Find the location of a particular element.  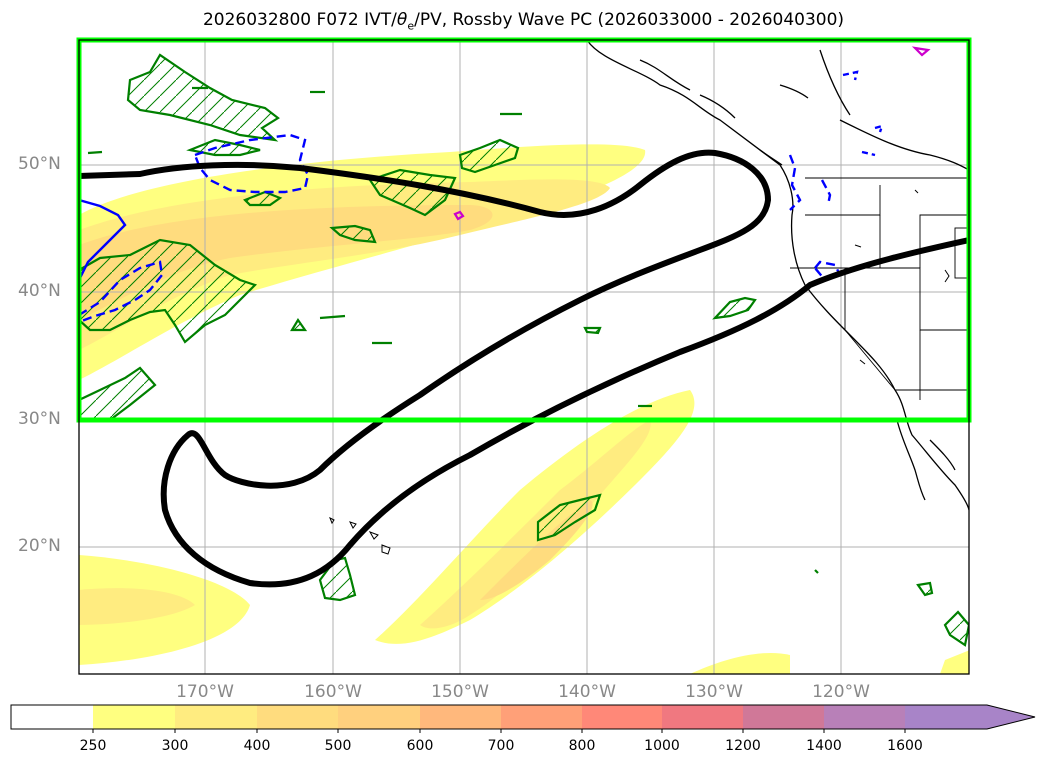

colorbar is located at coordinates (523, 718).